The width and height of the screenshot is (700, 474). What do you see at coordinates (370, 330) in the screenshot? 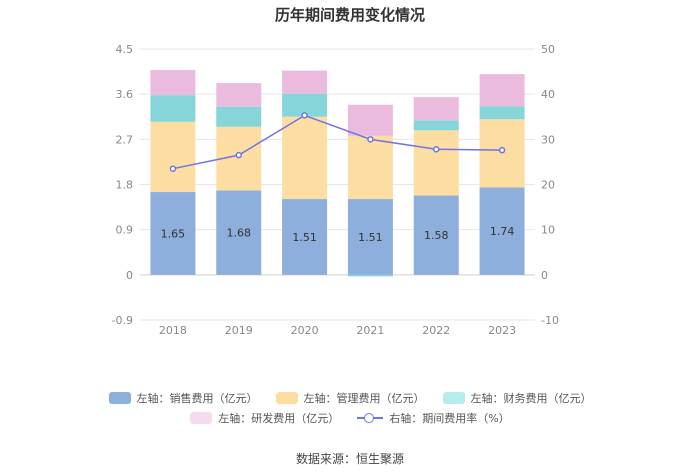
I see `x-tick-label: 2021` at bounding box center [370, 330].